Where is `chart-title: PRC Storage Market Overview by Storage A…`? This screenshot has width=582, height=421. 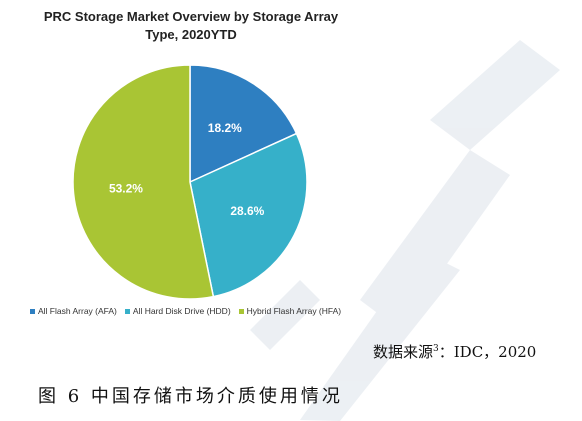 chart-title: PRC Storage Market Overview by Storage A… is located at coordinates (191, 26).